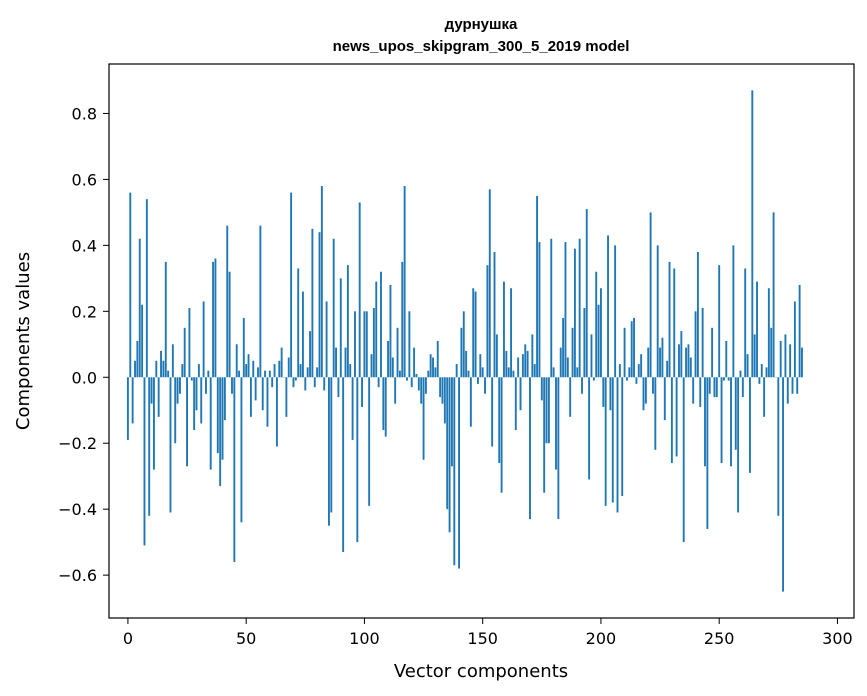  What do you see at coordinates (83, 344) in the screenshot?
I see `y-axis-ticks: −0.6 −0.4 −0.2 0.0 0.2 0.4 0.6 0.8` at bounding box center [83, 344].